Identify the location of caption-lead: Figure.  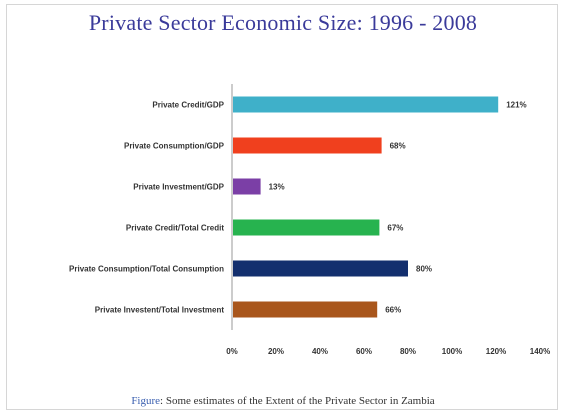
(146, 401).